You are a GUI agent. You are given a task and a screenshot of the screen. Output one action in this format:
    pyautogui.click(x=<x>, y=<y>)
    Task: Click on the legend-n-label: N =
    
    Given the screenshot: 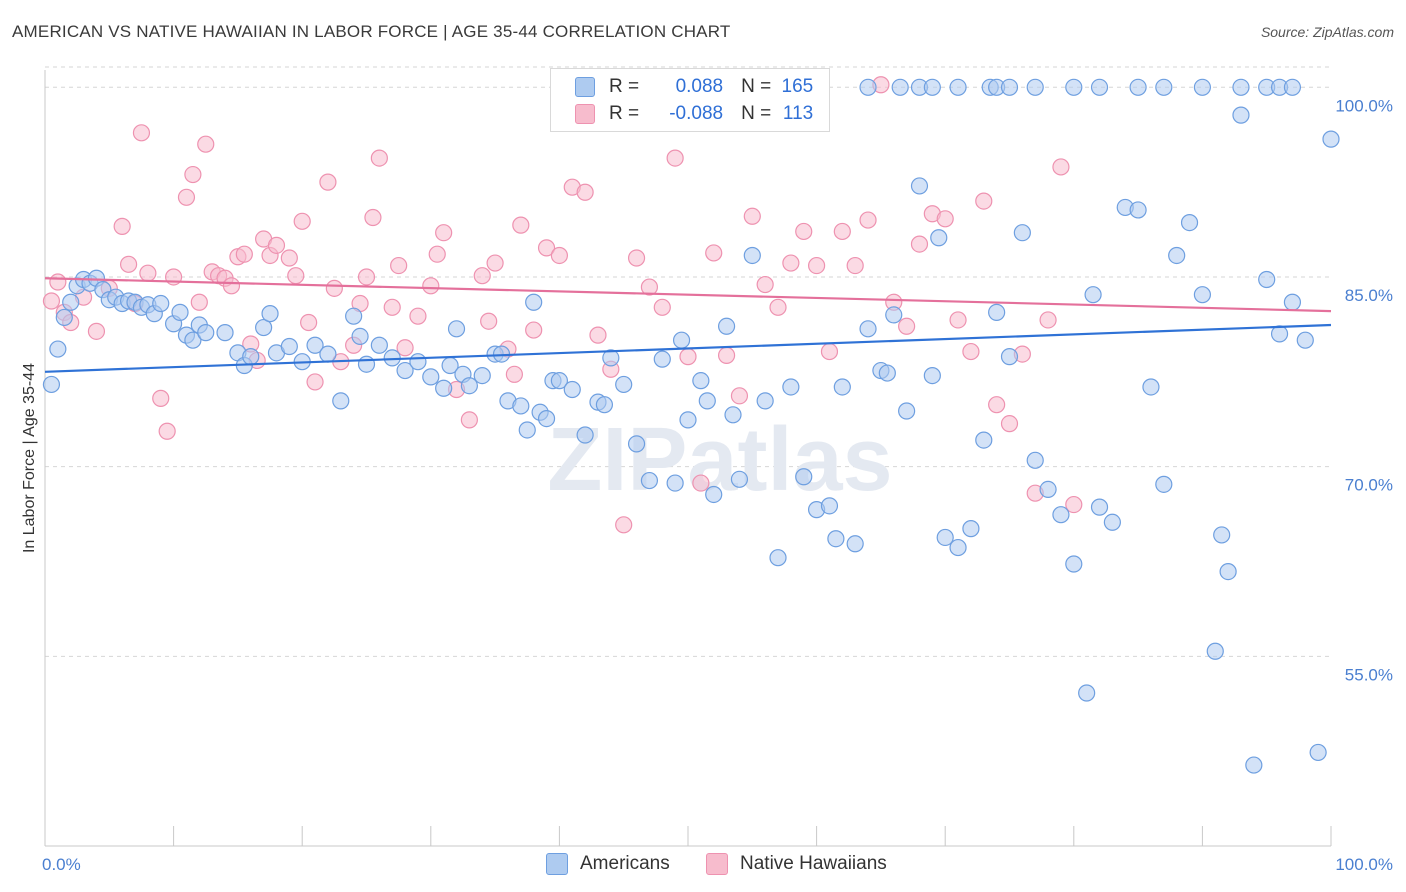 What is the action you would take?
    pyautogui.click(x=756, y=86)
    